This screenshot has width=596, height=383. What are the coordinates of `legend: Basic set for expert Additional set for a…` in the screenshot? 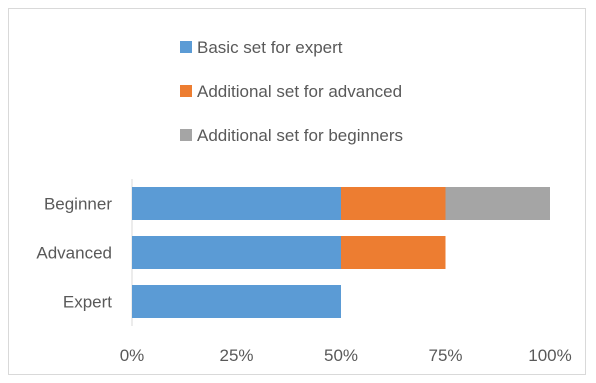 It's located at (291, 91).